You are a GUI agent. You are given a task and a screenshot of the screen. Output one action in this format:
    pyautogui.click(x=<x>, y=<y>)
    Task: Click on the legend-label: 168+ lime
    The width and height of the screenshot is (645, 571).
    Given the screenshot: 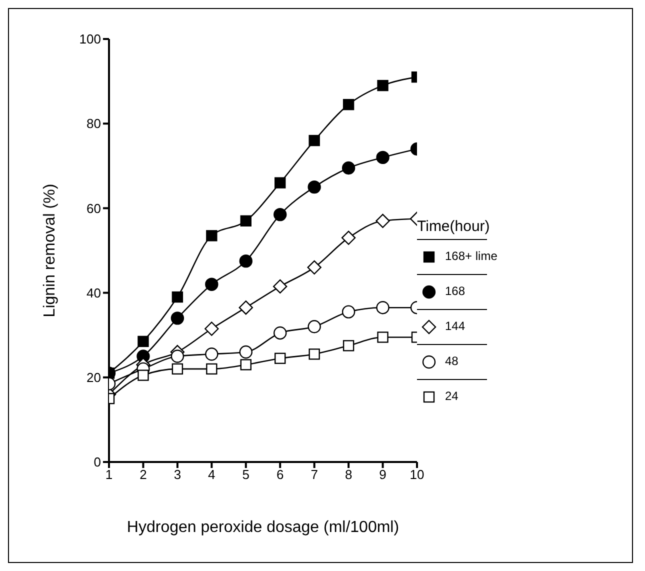 What is the action you would take?
    pyautogui.click(x=471, y=255)
    